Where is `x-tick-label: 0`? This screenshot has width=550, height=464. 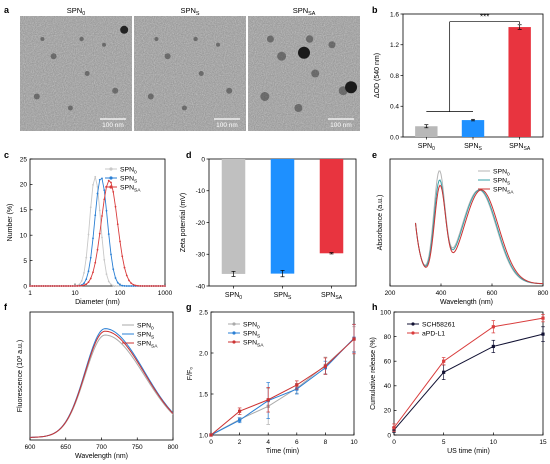 x-tick-label: 0 is located at coordinates (211, 442).